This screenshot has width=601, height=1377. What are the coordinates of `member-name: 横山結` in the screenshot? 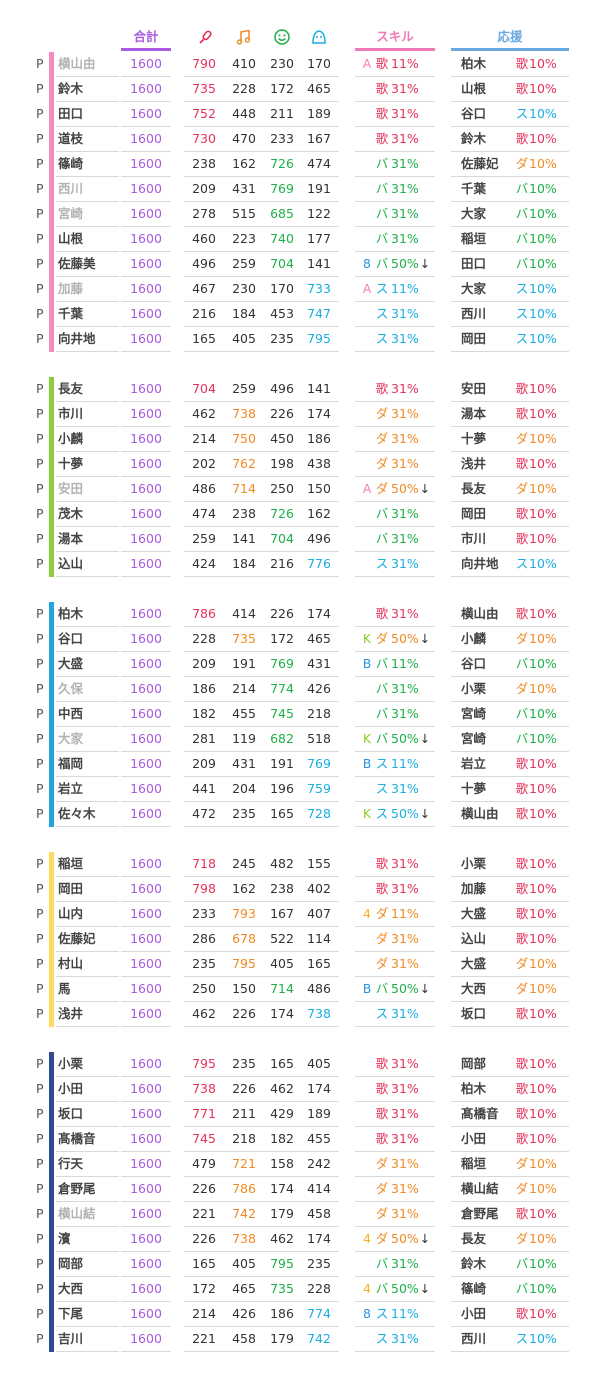 It's located at (77, 1213).